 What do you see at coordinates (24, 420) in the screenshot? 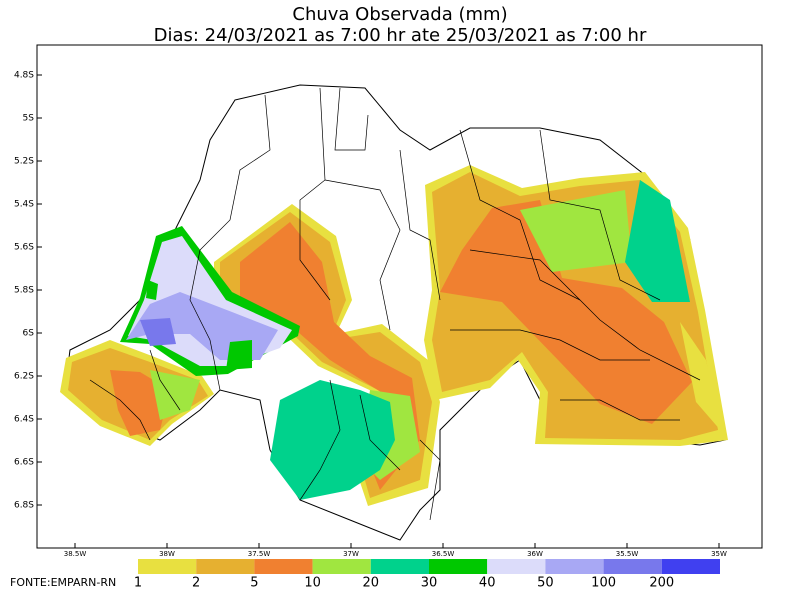
I see `lat-label: 6.4S` at bounding box center [24, 420].